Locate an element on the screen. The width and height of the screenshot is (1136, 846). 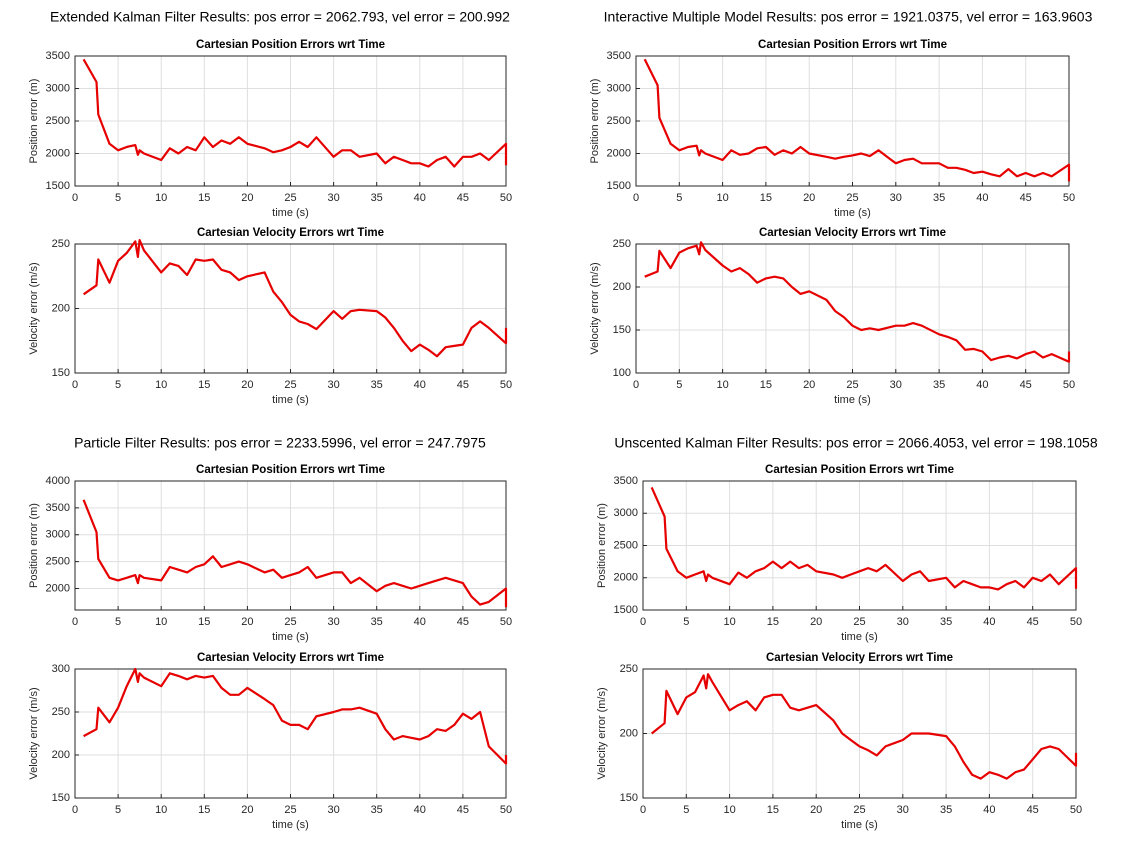
y-tick-label: 3500 is located at coordinates (626, 481).